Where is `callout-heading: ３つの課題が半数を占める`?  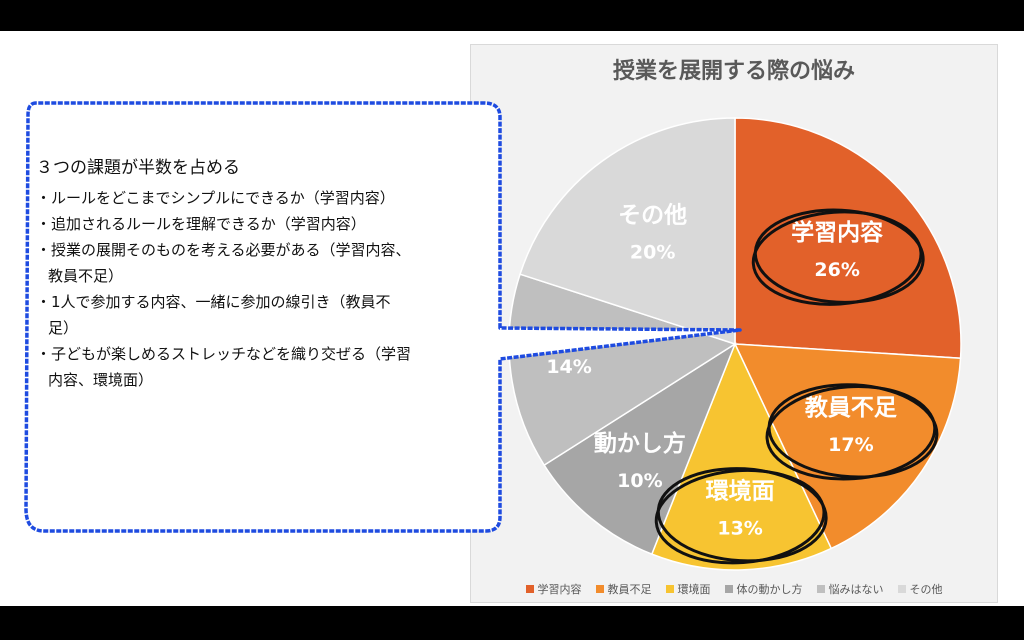
callout-heading: ３つの課題が半数を占める is located at coordinates (138, 168).